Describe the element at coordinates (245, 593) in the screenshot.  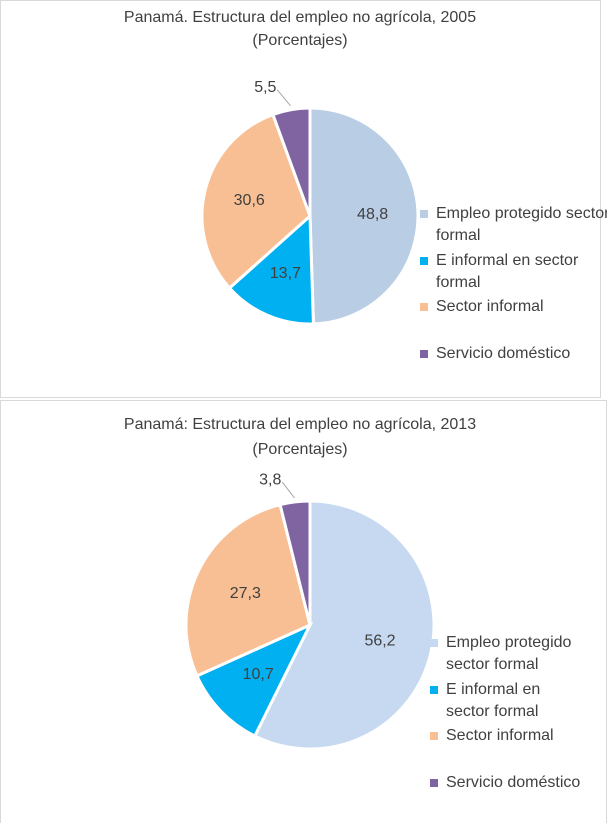
I see `data-label: 27,3` at that location.